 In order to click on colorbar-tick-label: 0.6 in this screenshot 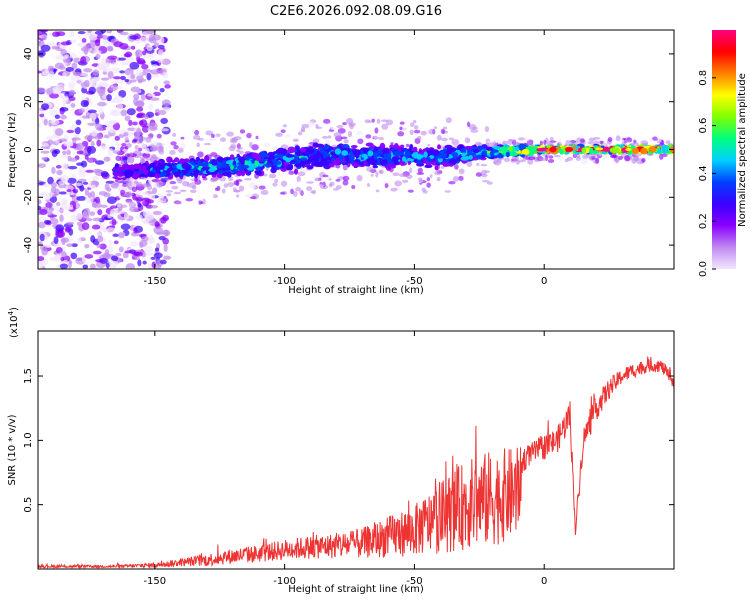, I will do `click(703, 126)`.